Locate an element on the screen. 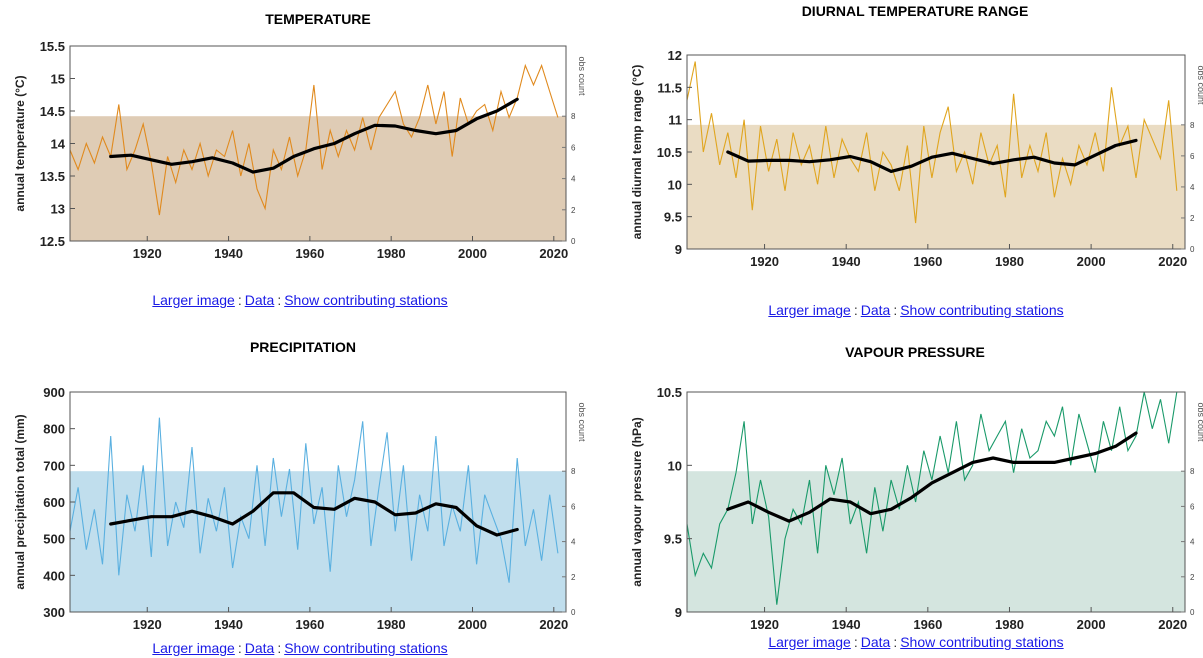 This screenshot has width=1203, height=658. y-tick-label: 9 is located at coordinates (678, 612).